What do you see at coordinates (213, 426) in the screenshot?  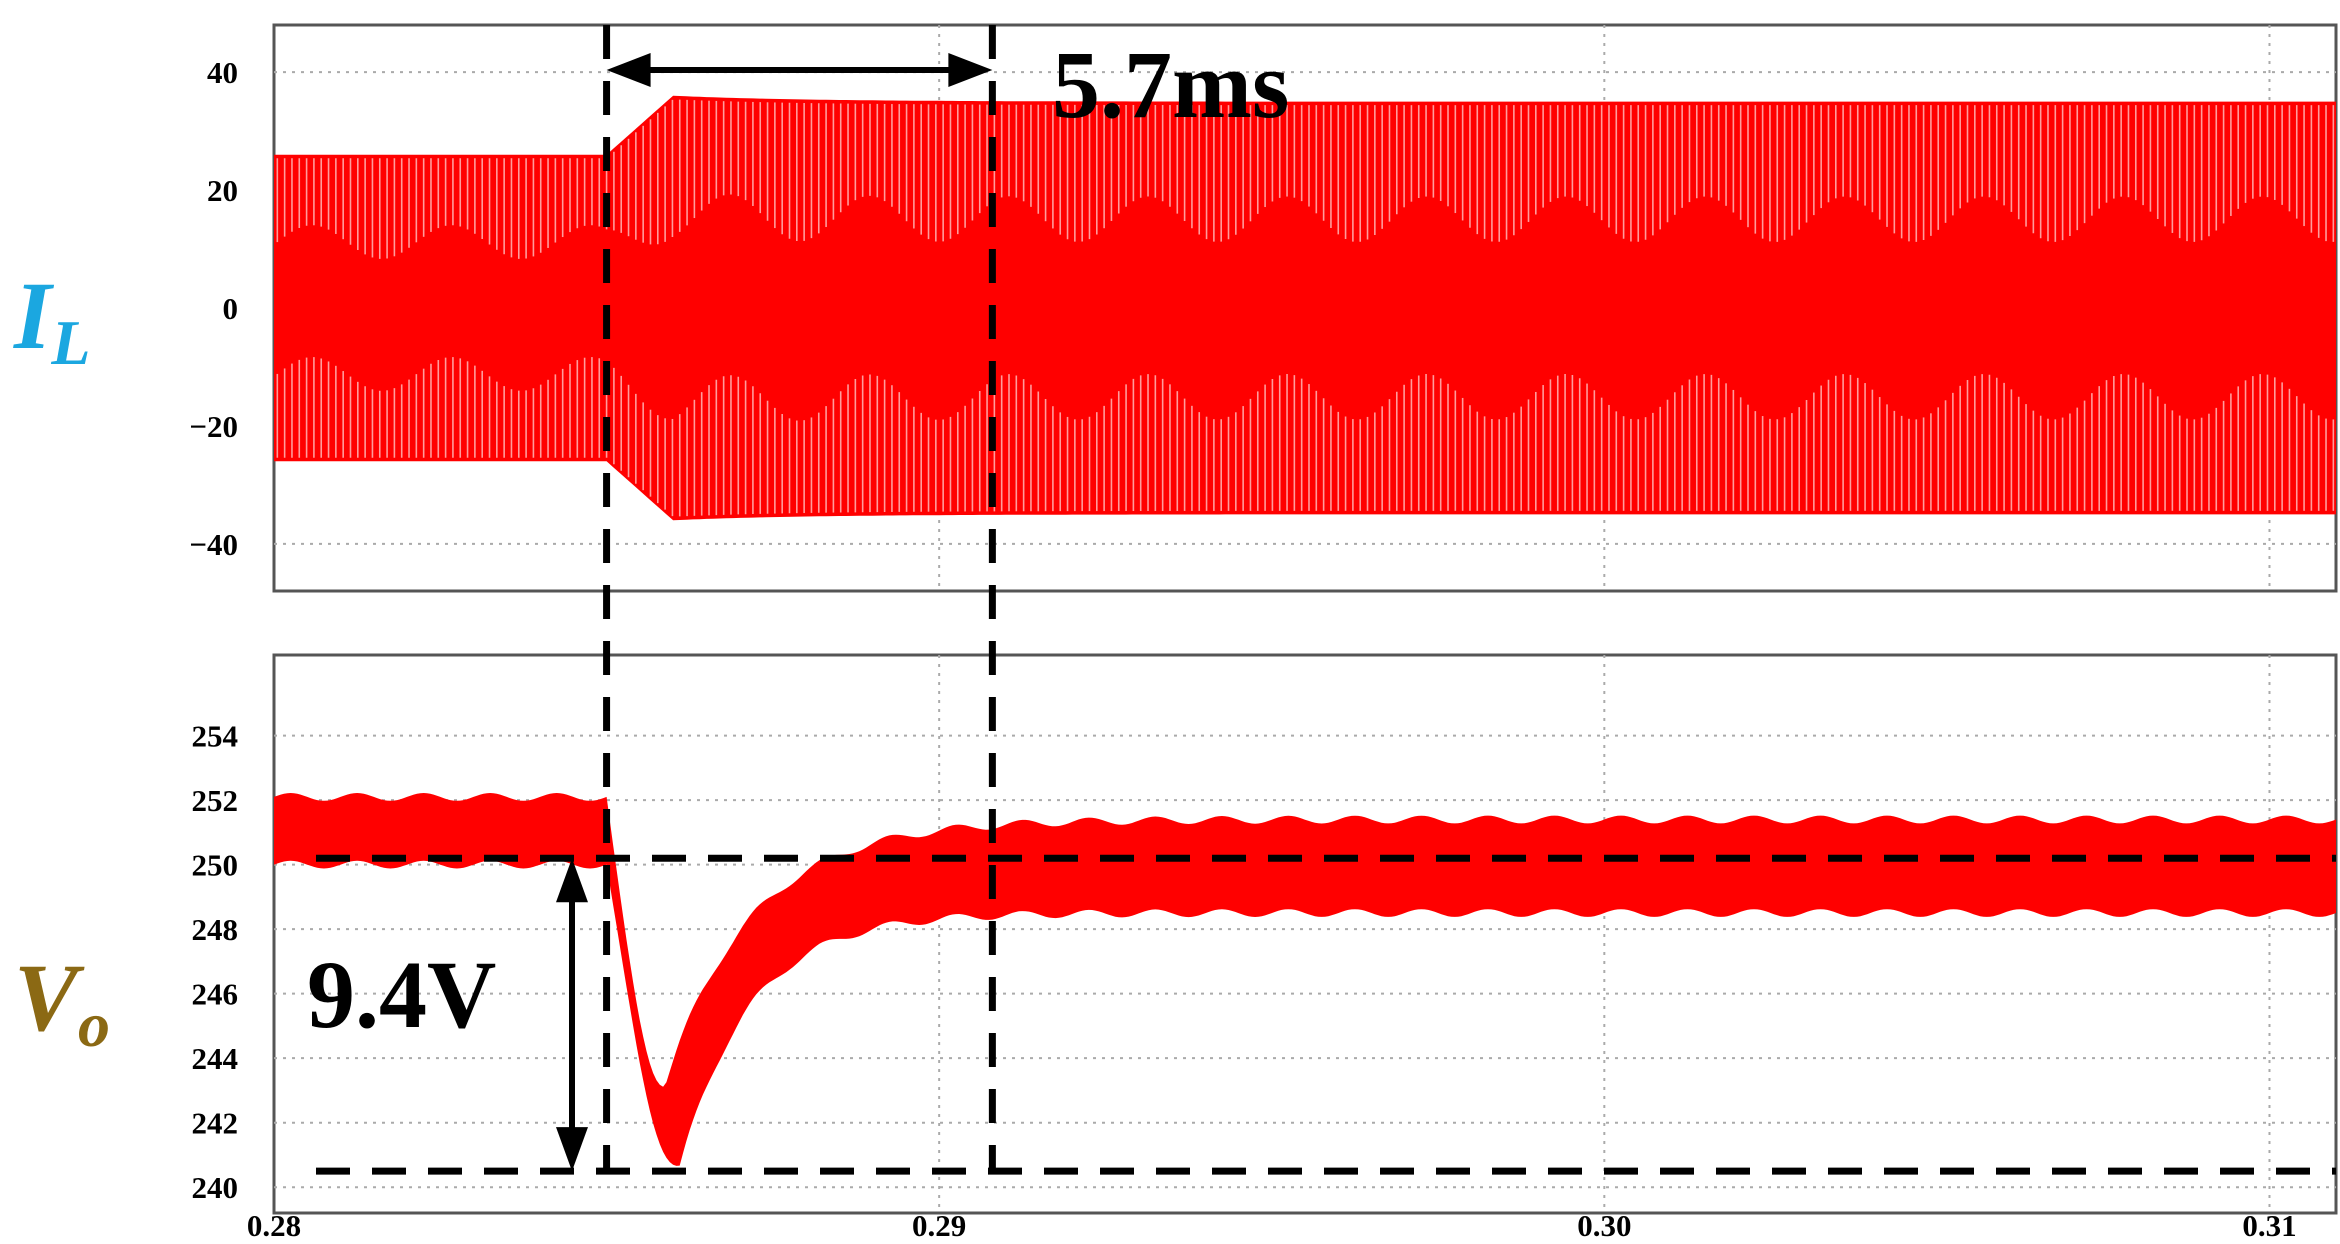 I see `top-y-tick-label: −20` at bounding box center [213, 426].